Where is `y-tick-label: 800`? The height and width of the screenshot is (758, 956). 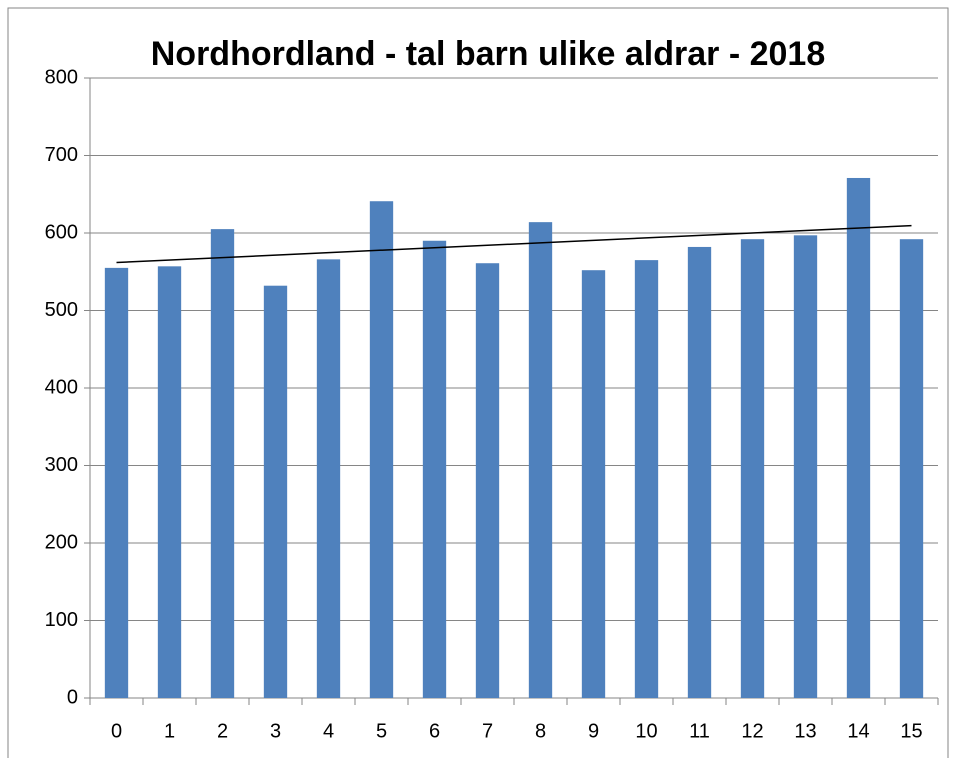
y-tick-label: 800 is located at coordinates (61, 77).